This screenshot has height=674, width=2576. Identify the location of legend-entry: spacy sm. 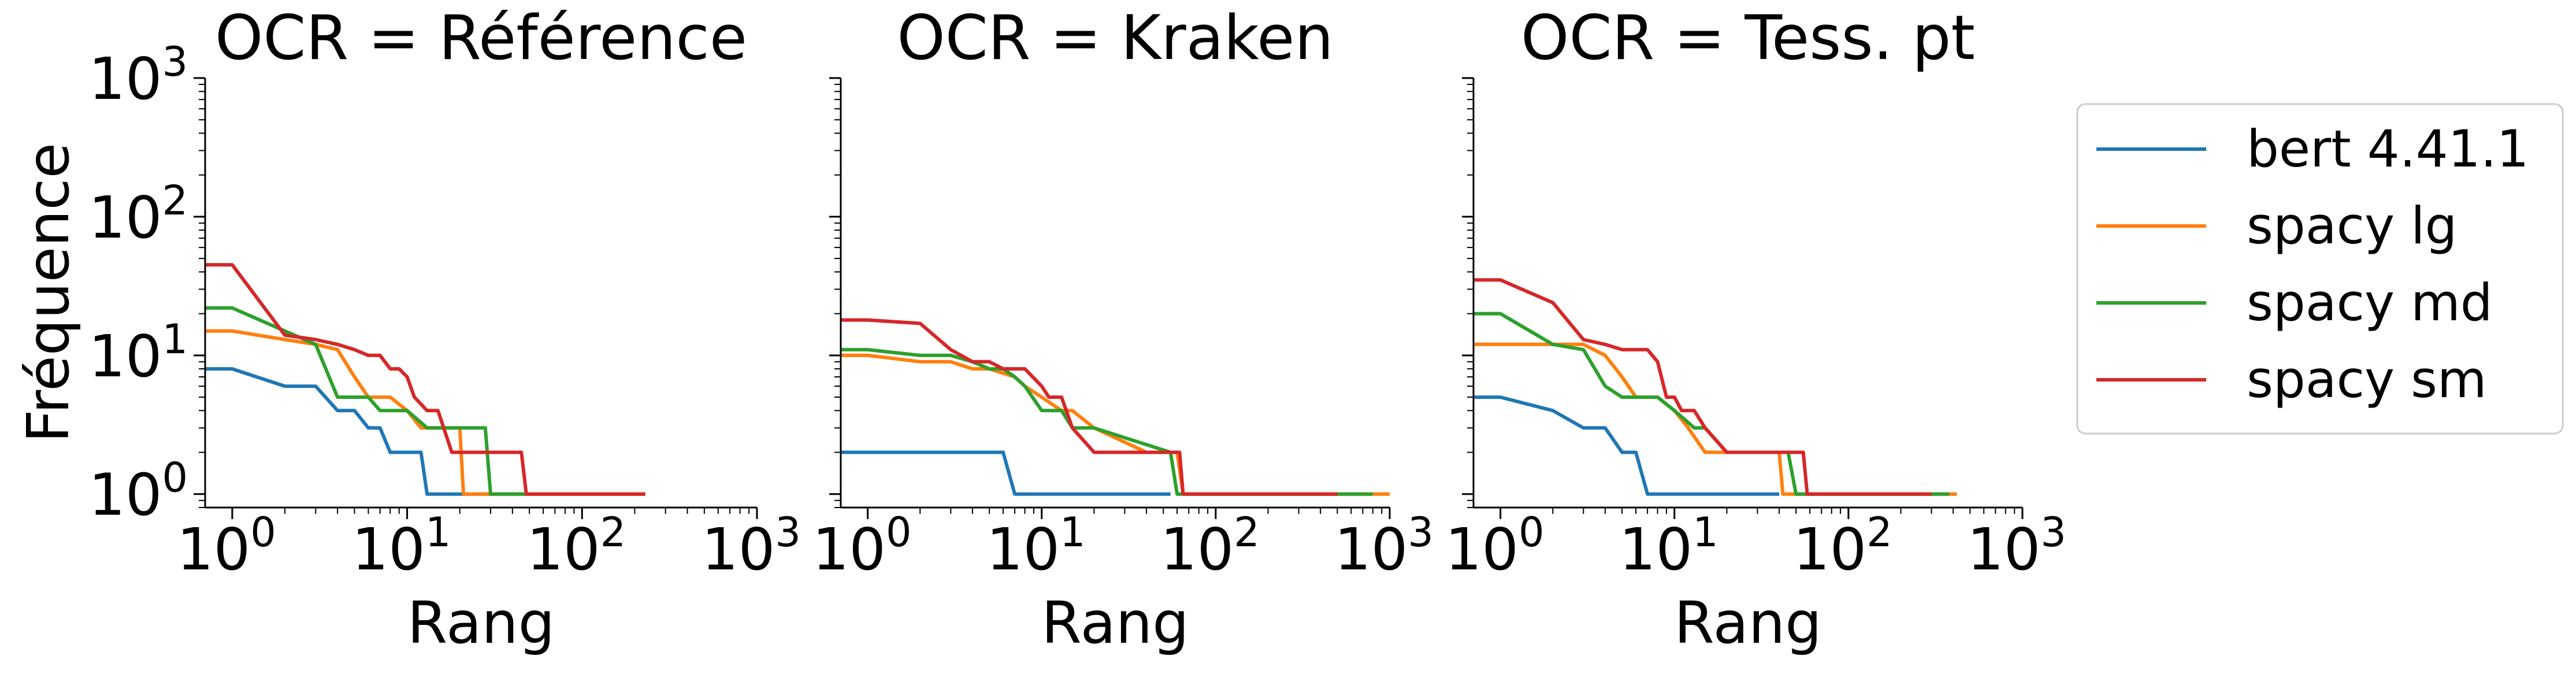
(2291, 379).